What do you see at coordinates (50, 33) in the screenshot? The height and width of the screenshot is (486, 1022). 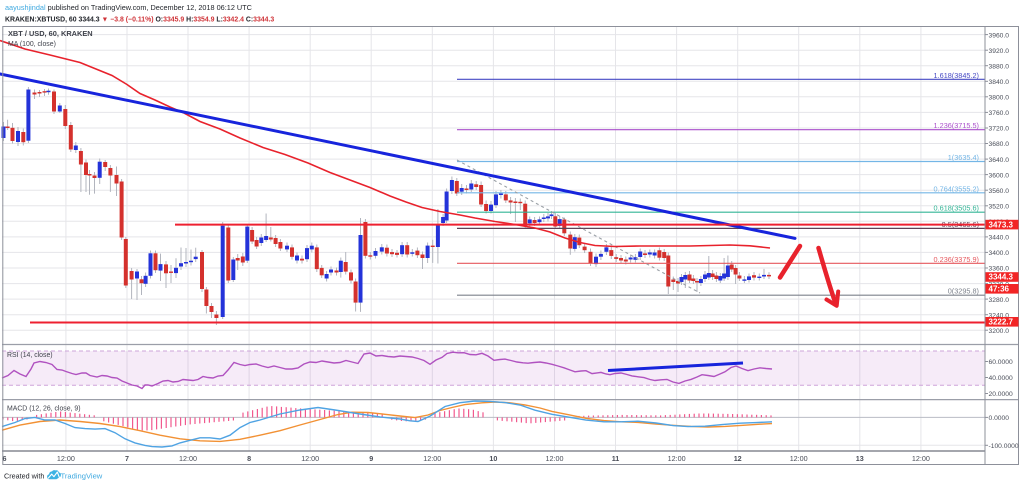 I see `svg-text: XBT / USD, 60, KRAKEN` at bounding box center [50, 33].